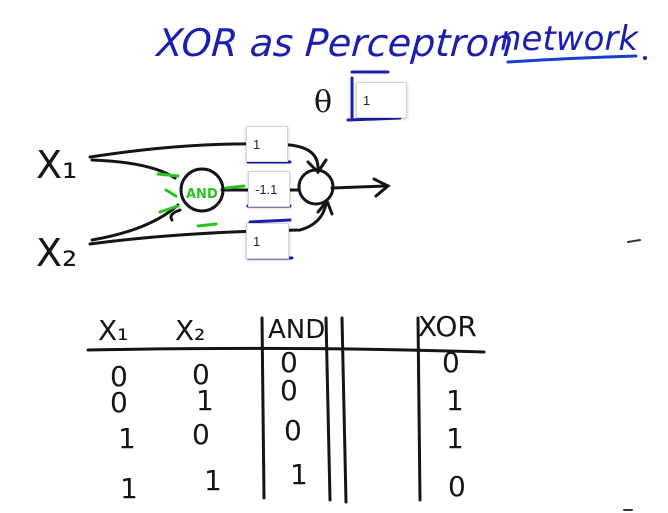 Image resolution: width=668 pixels, height=513 pixels. Describe the element at coordinates (569, 39) in the screenshot. I see `title-network: network` at that location.